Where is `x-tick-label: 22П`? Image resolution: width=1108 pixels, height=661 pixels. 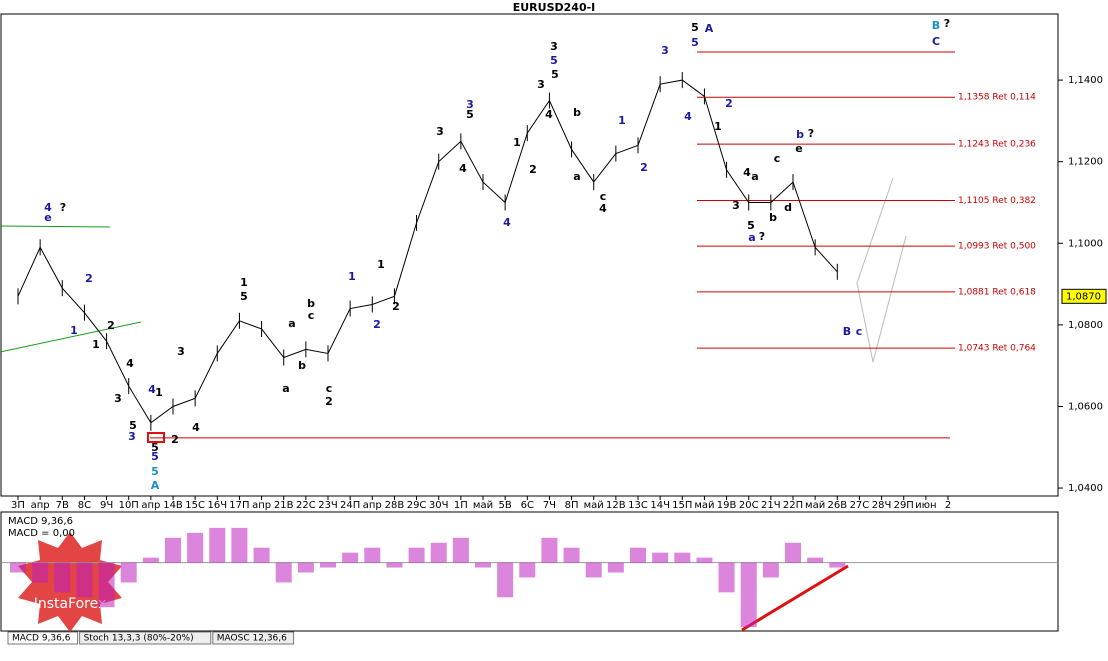 x-tick-label: 22П is located at coordinates (793, 505).